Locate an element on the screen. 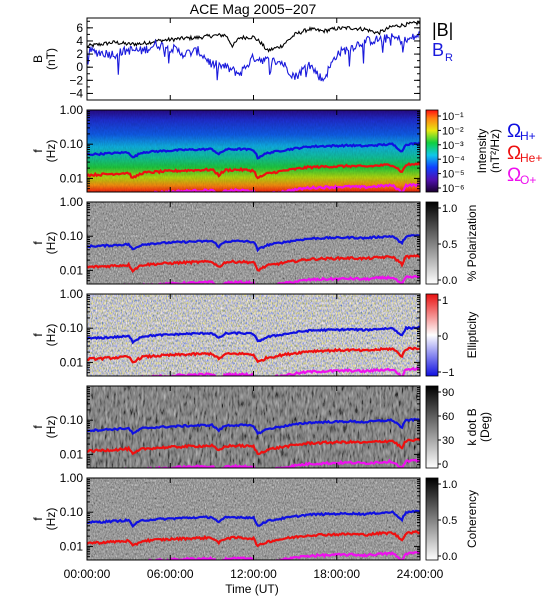  colorbar-tick-label: 10⁻¹ is located at coordinates (453, 117).